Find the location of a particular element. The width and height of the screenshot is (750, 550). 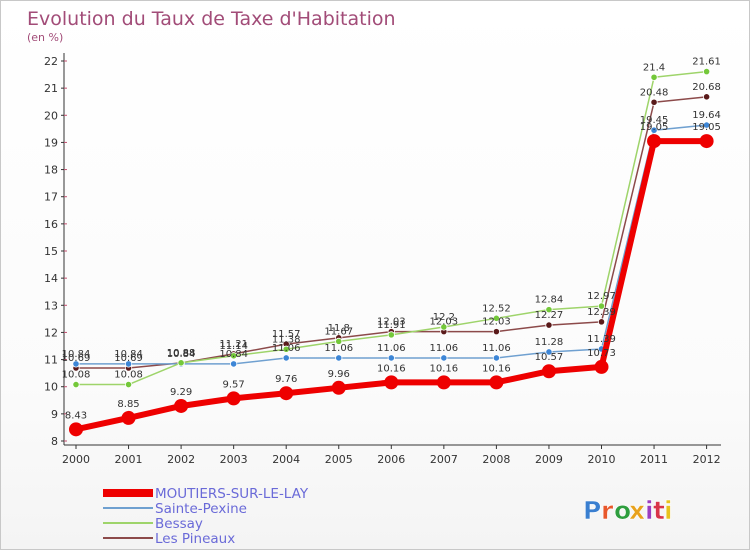

x-tick-label: 2011 is located at coordinates (654, 459).